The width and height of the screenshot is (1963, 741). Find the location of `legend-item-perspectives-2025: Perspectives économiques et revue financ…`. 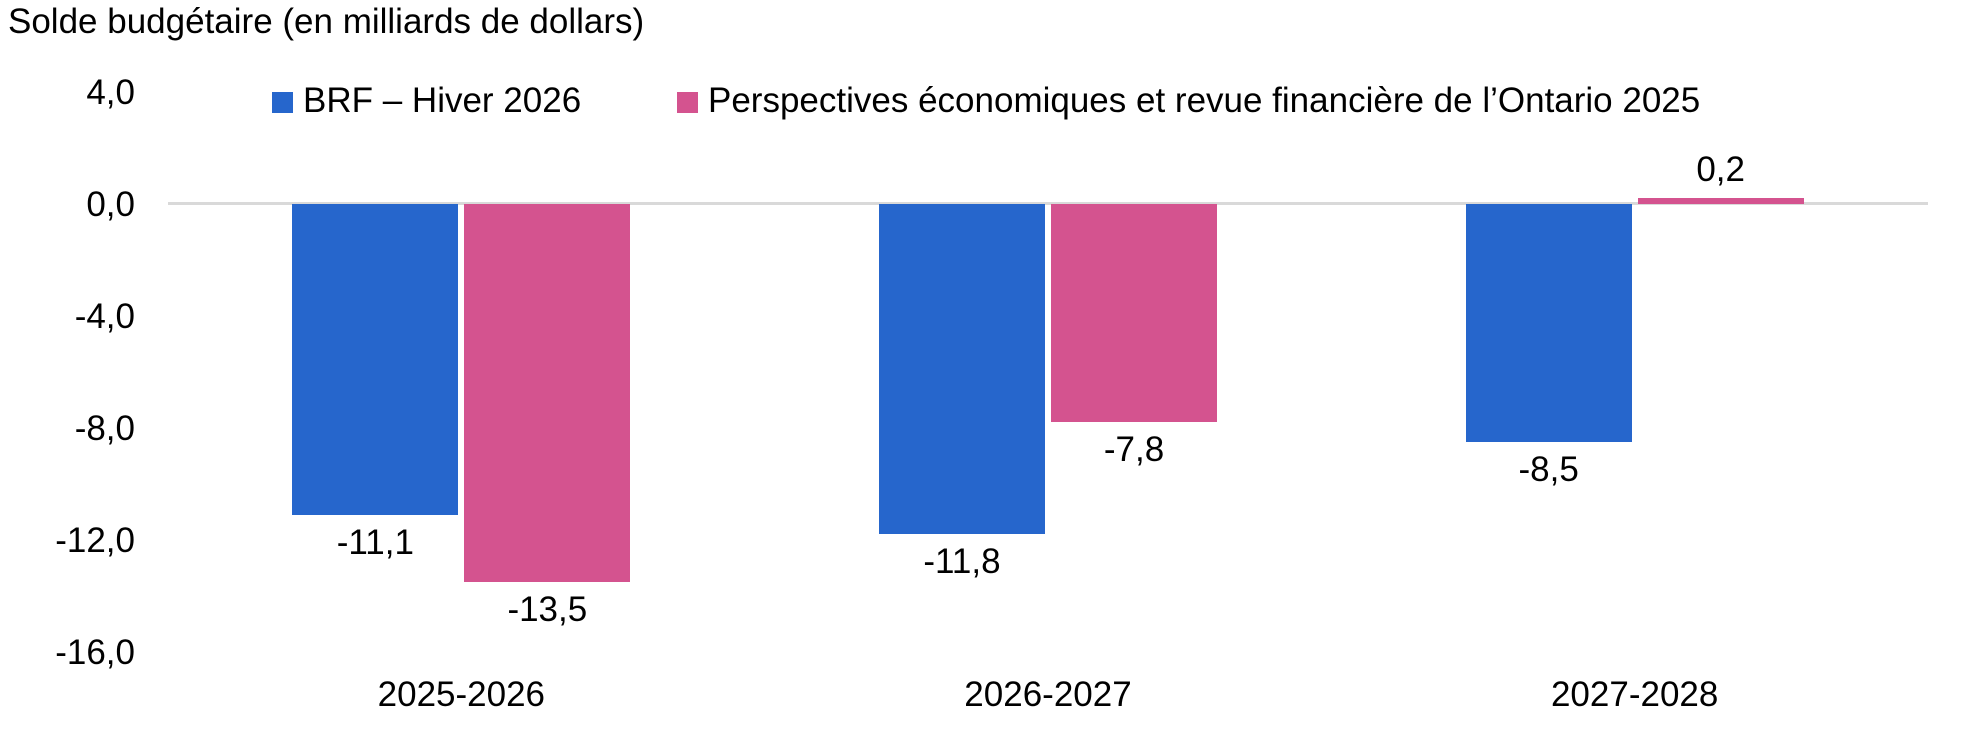

legend-item-perspectives-2025: Perspectives économiques et revue financ… is located at coordinates (1188, 100).